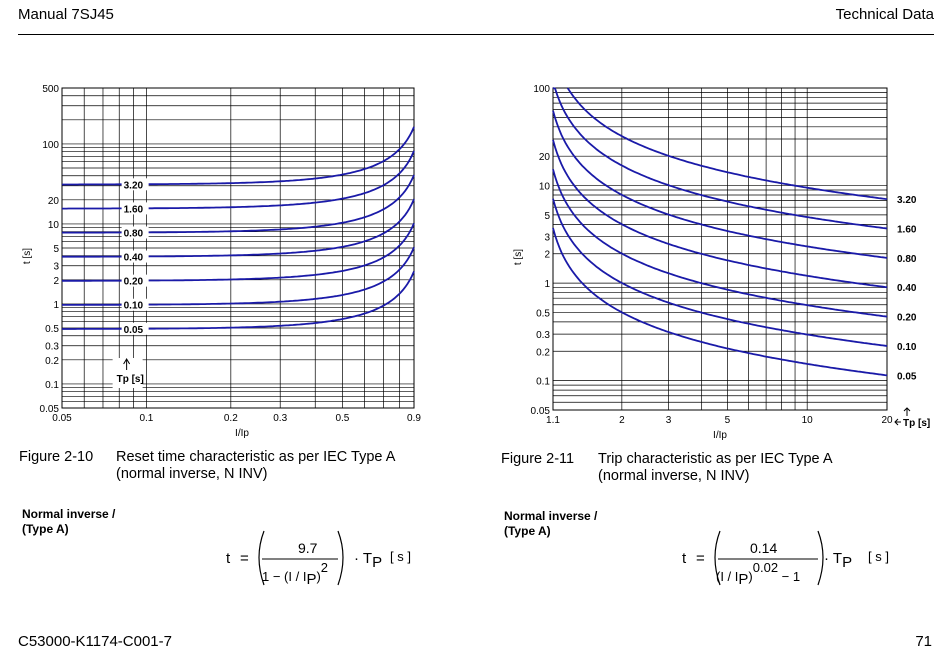 This screenshot has width=950, height=653. I want to click on param-label: Tp [s], so click(916, 423).